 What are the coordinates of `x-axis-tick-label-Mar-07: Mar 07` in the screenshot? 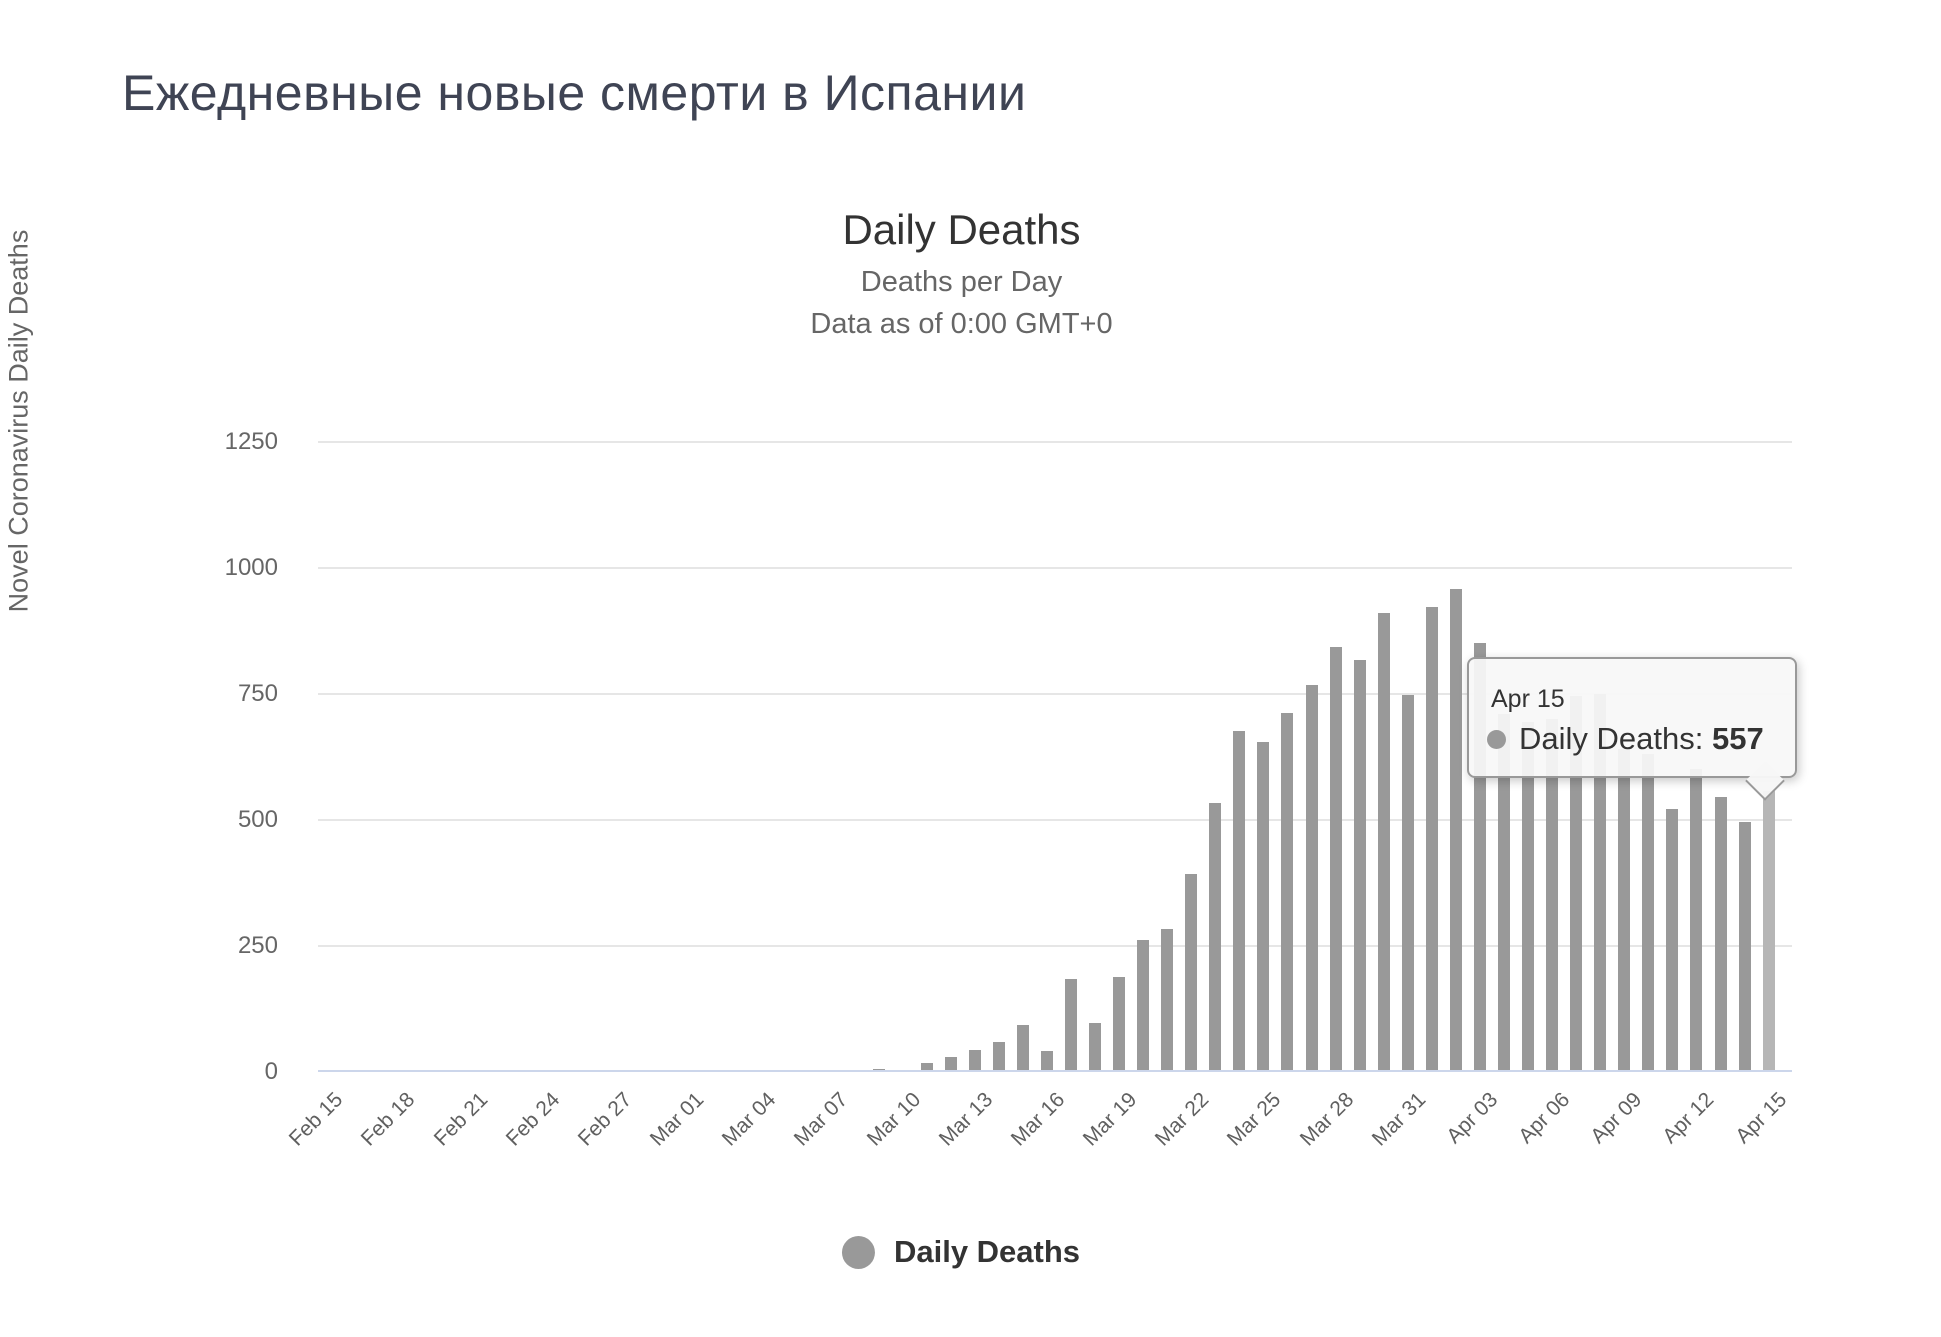 It's located at (821, 1119).